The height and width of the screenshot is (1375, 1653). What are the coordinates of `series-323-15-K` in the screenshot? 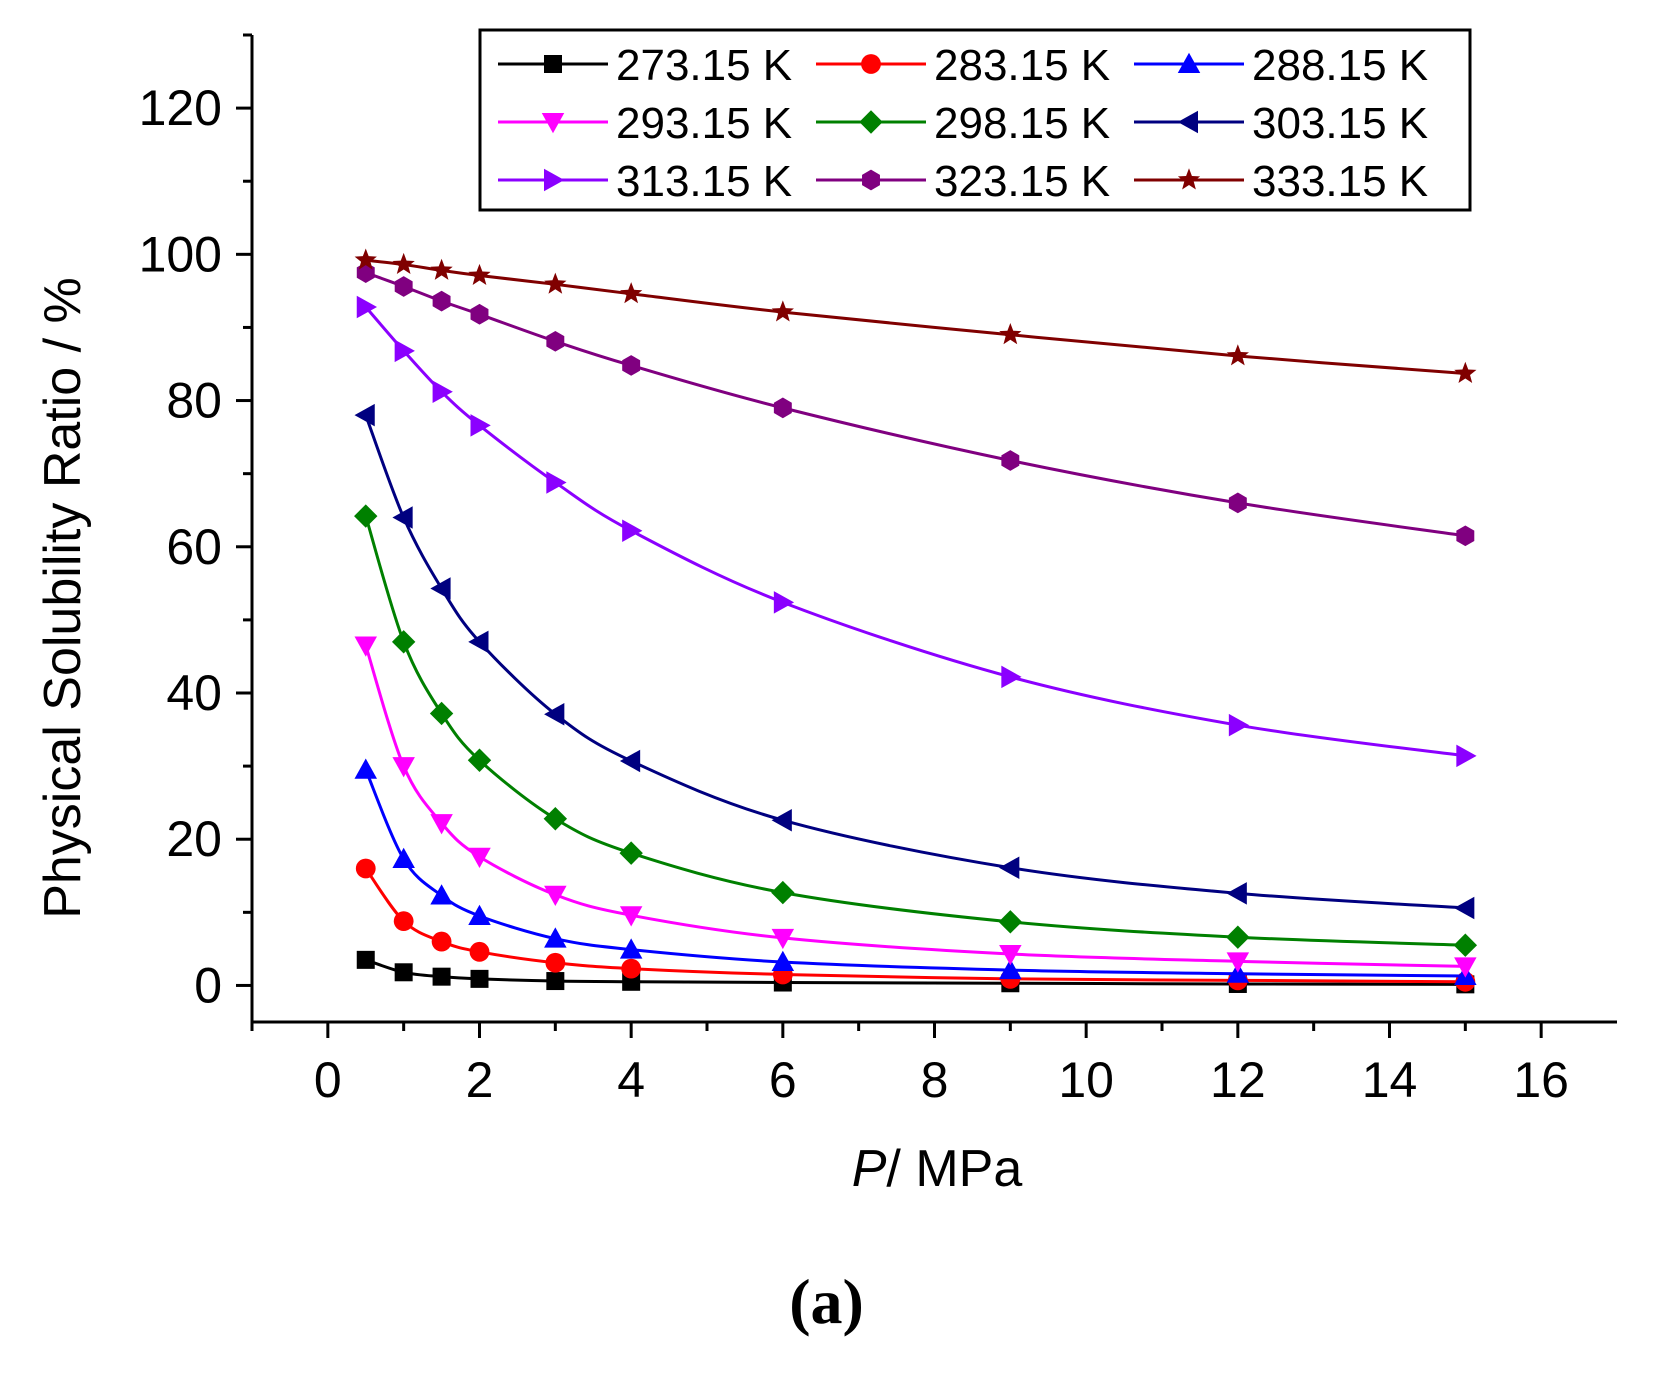 It's located at (915, 404).